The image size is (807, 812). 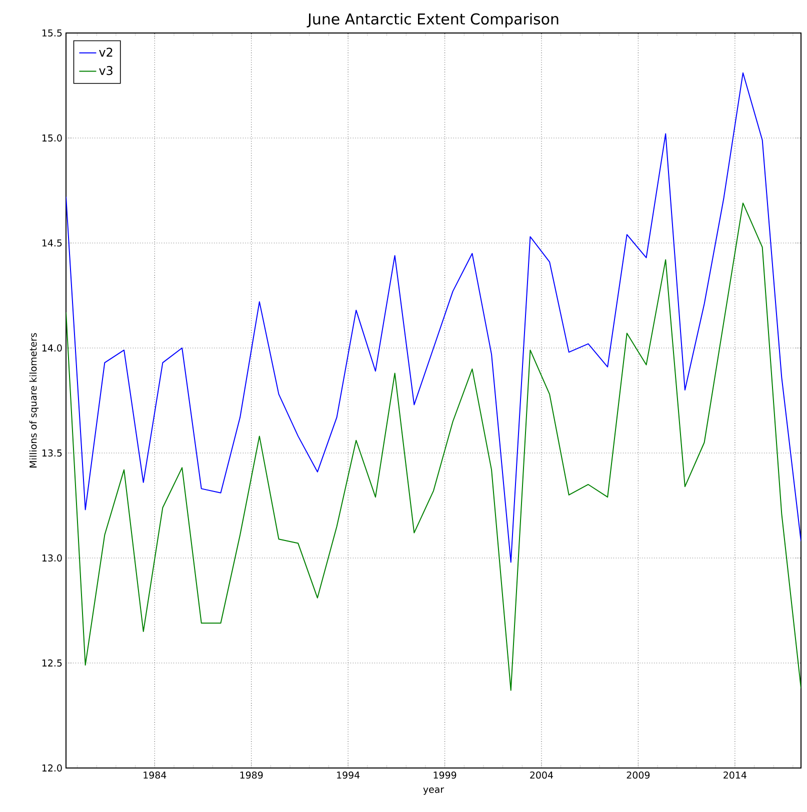 What do you see at coordinates (432, 20) in the screenshot?
I see `chart-title: June Antarctic Extent Comparison` at bounding box center [432, 20].